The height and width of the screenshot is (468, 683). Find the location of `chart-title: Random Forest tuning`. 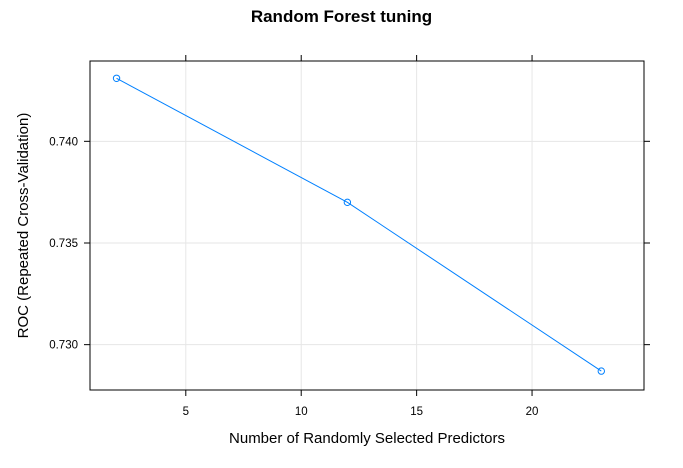

chart-title: Random Forest tuning is located at coordinates (341, 16).